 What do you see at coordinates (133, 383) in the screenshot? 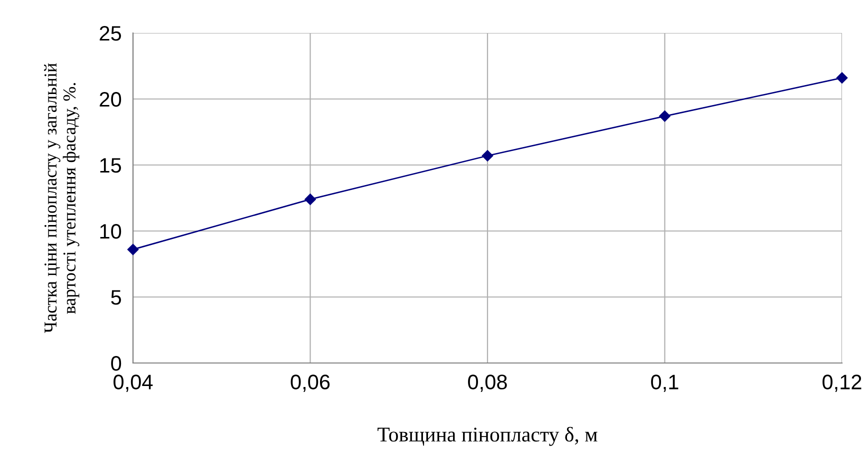
I see `x-tick-label: 0,04` at bounding box center [133, 383].